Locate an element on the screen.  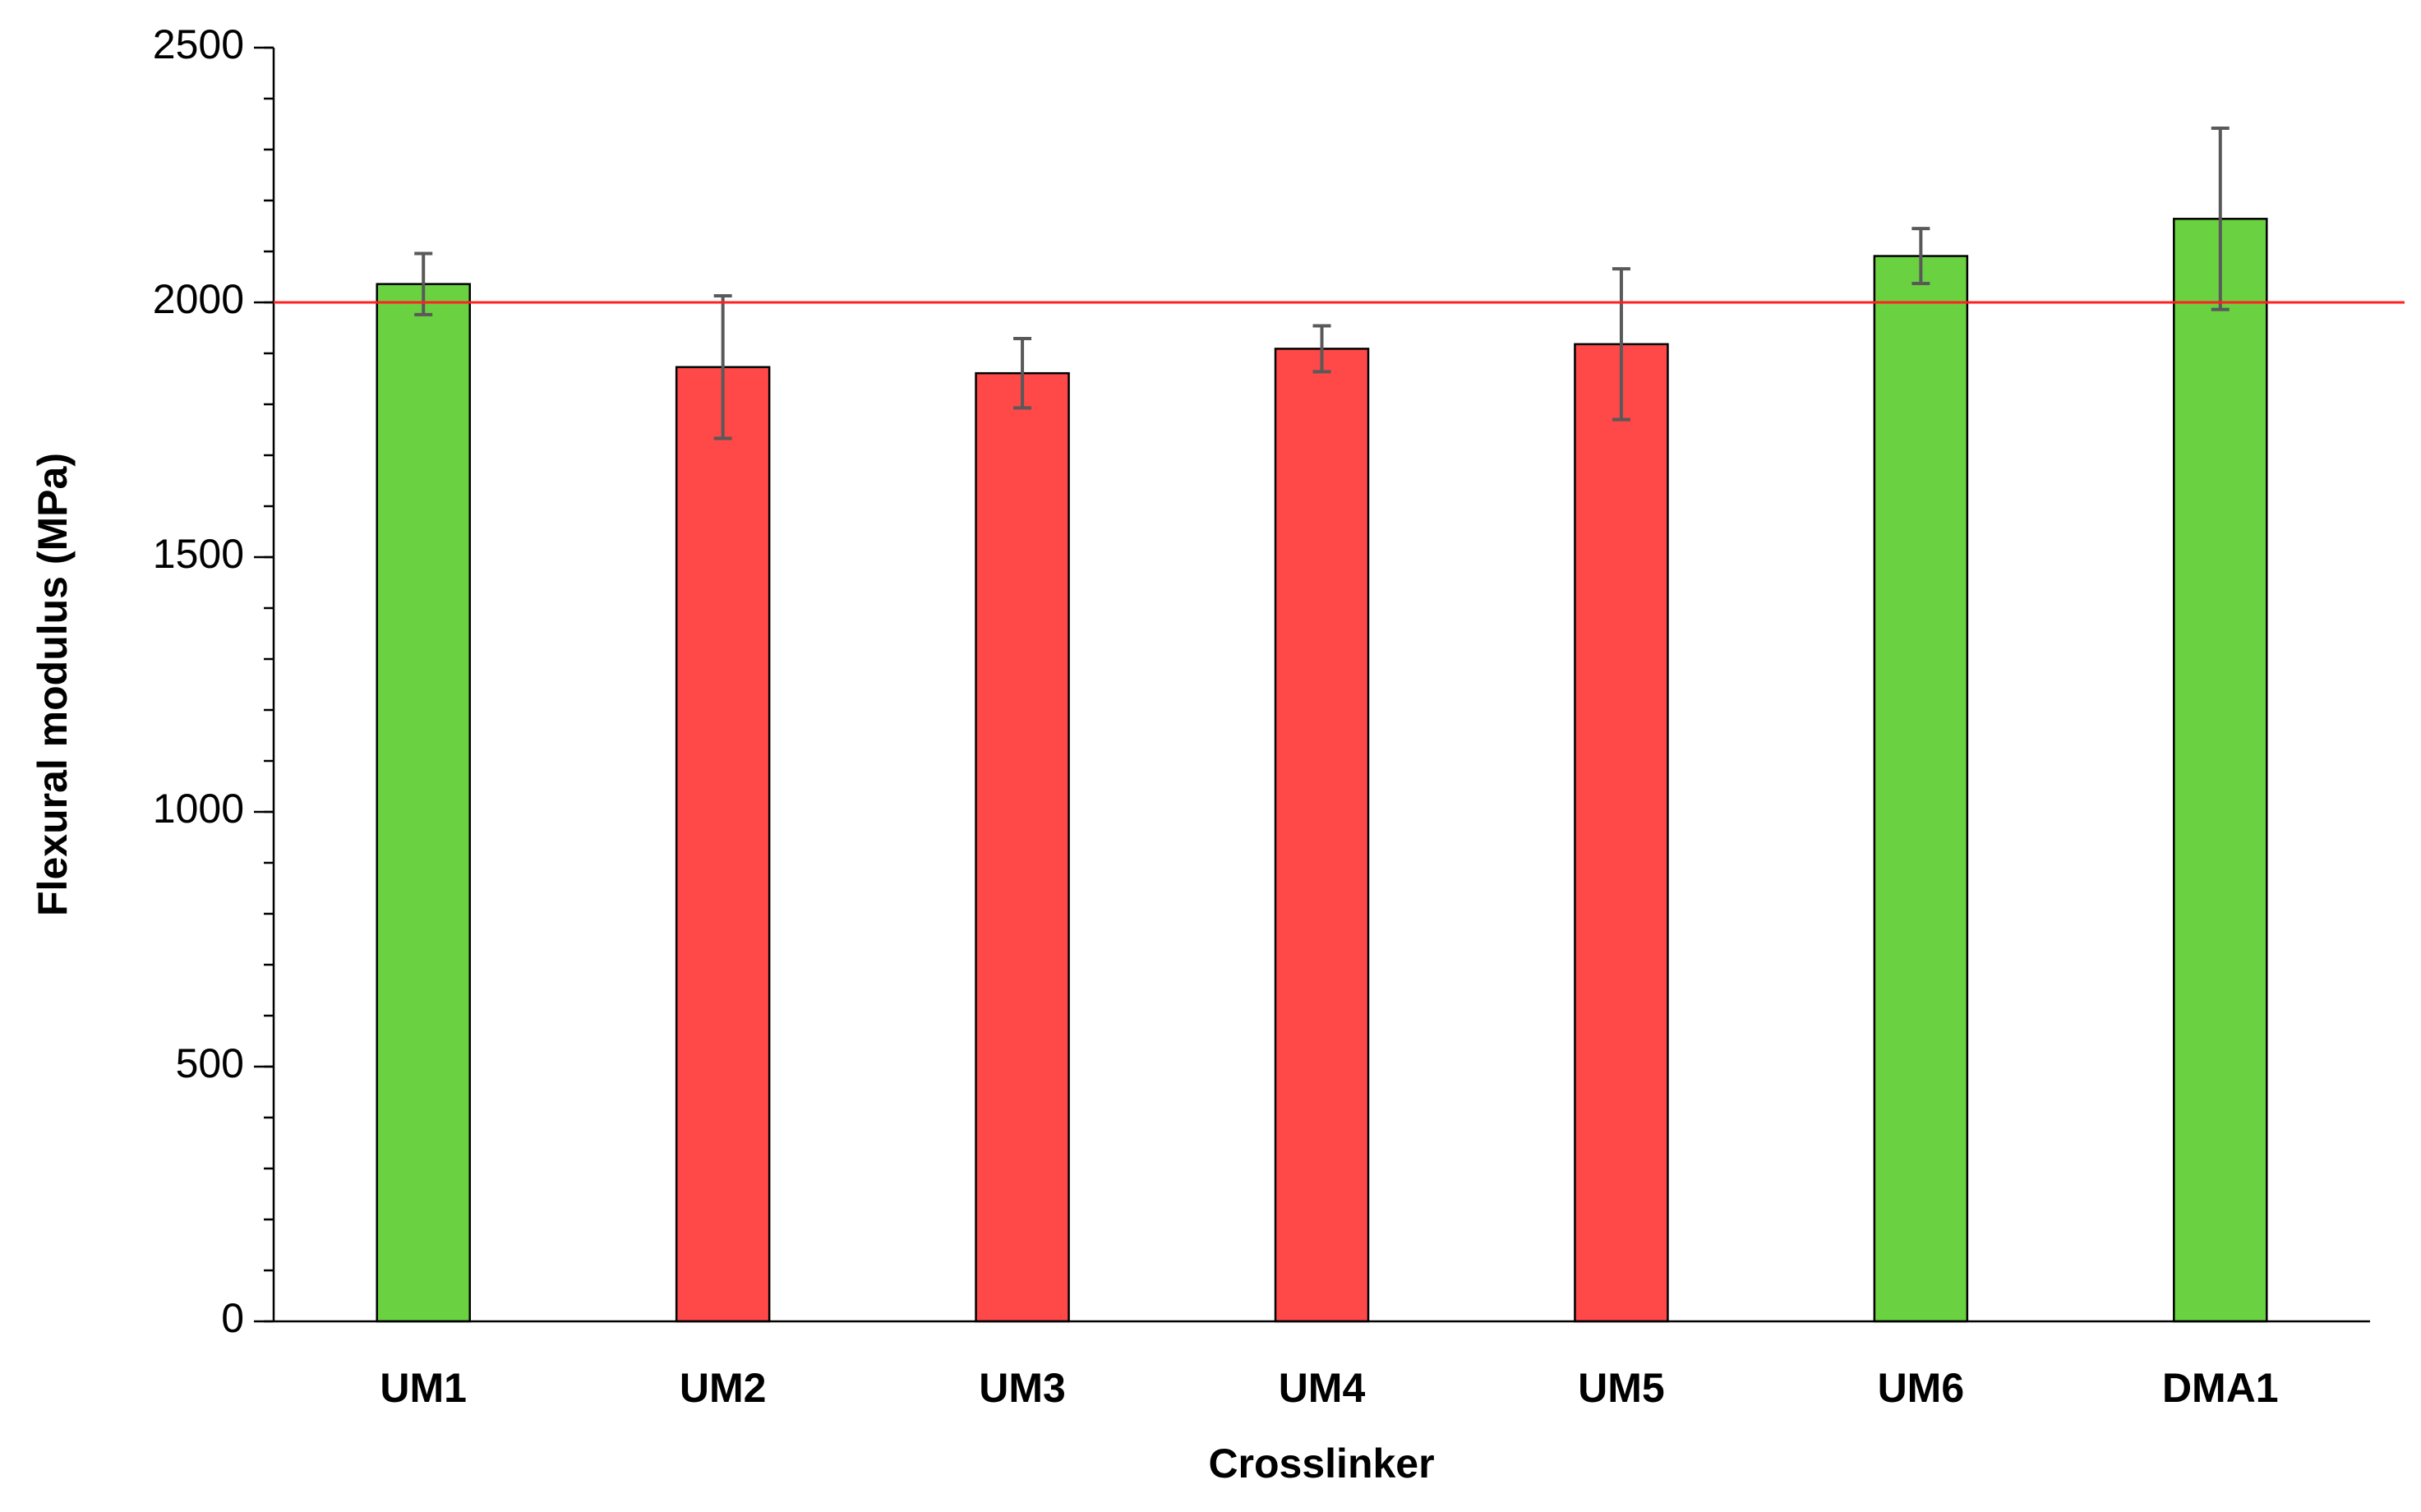
y-tick-label: 0 is located at coordinates (233, 1318).